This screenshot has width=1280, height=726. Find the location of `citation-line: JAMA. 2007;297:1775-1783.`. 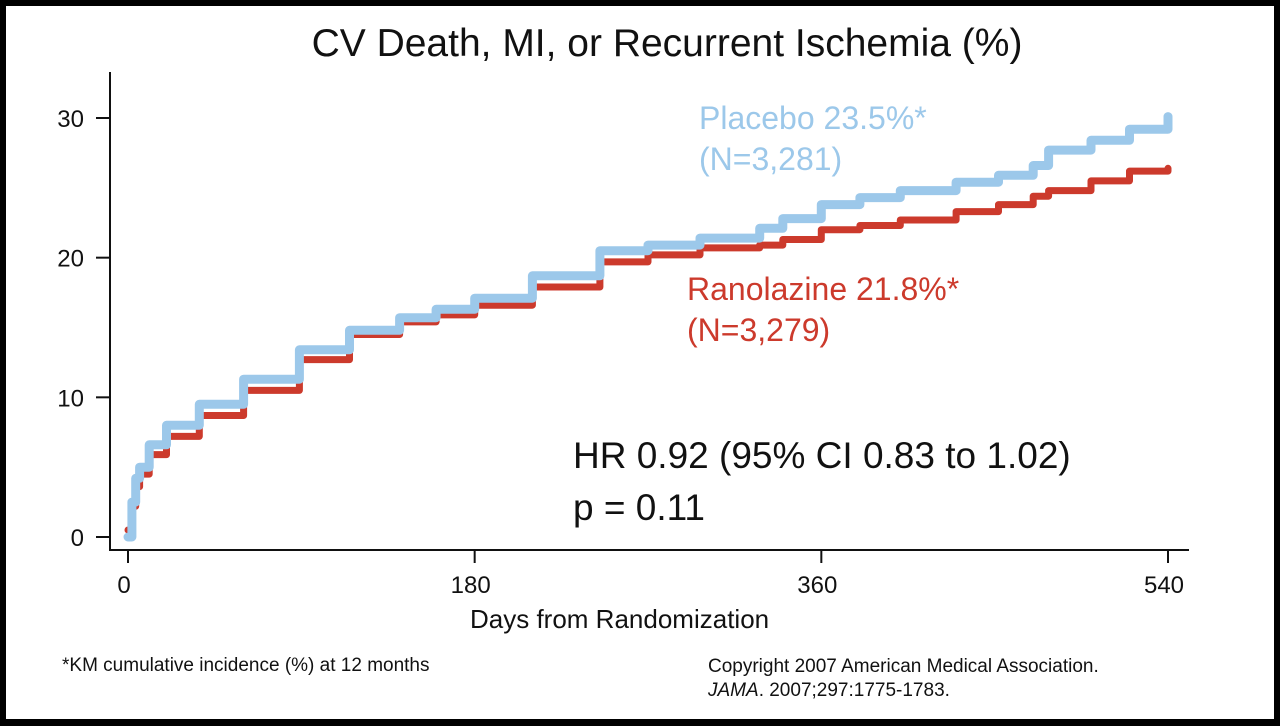

citation-line: JAMA. 2007;297:1775-1783. is located at coordinates (903, 691).